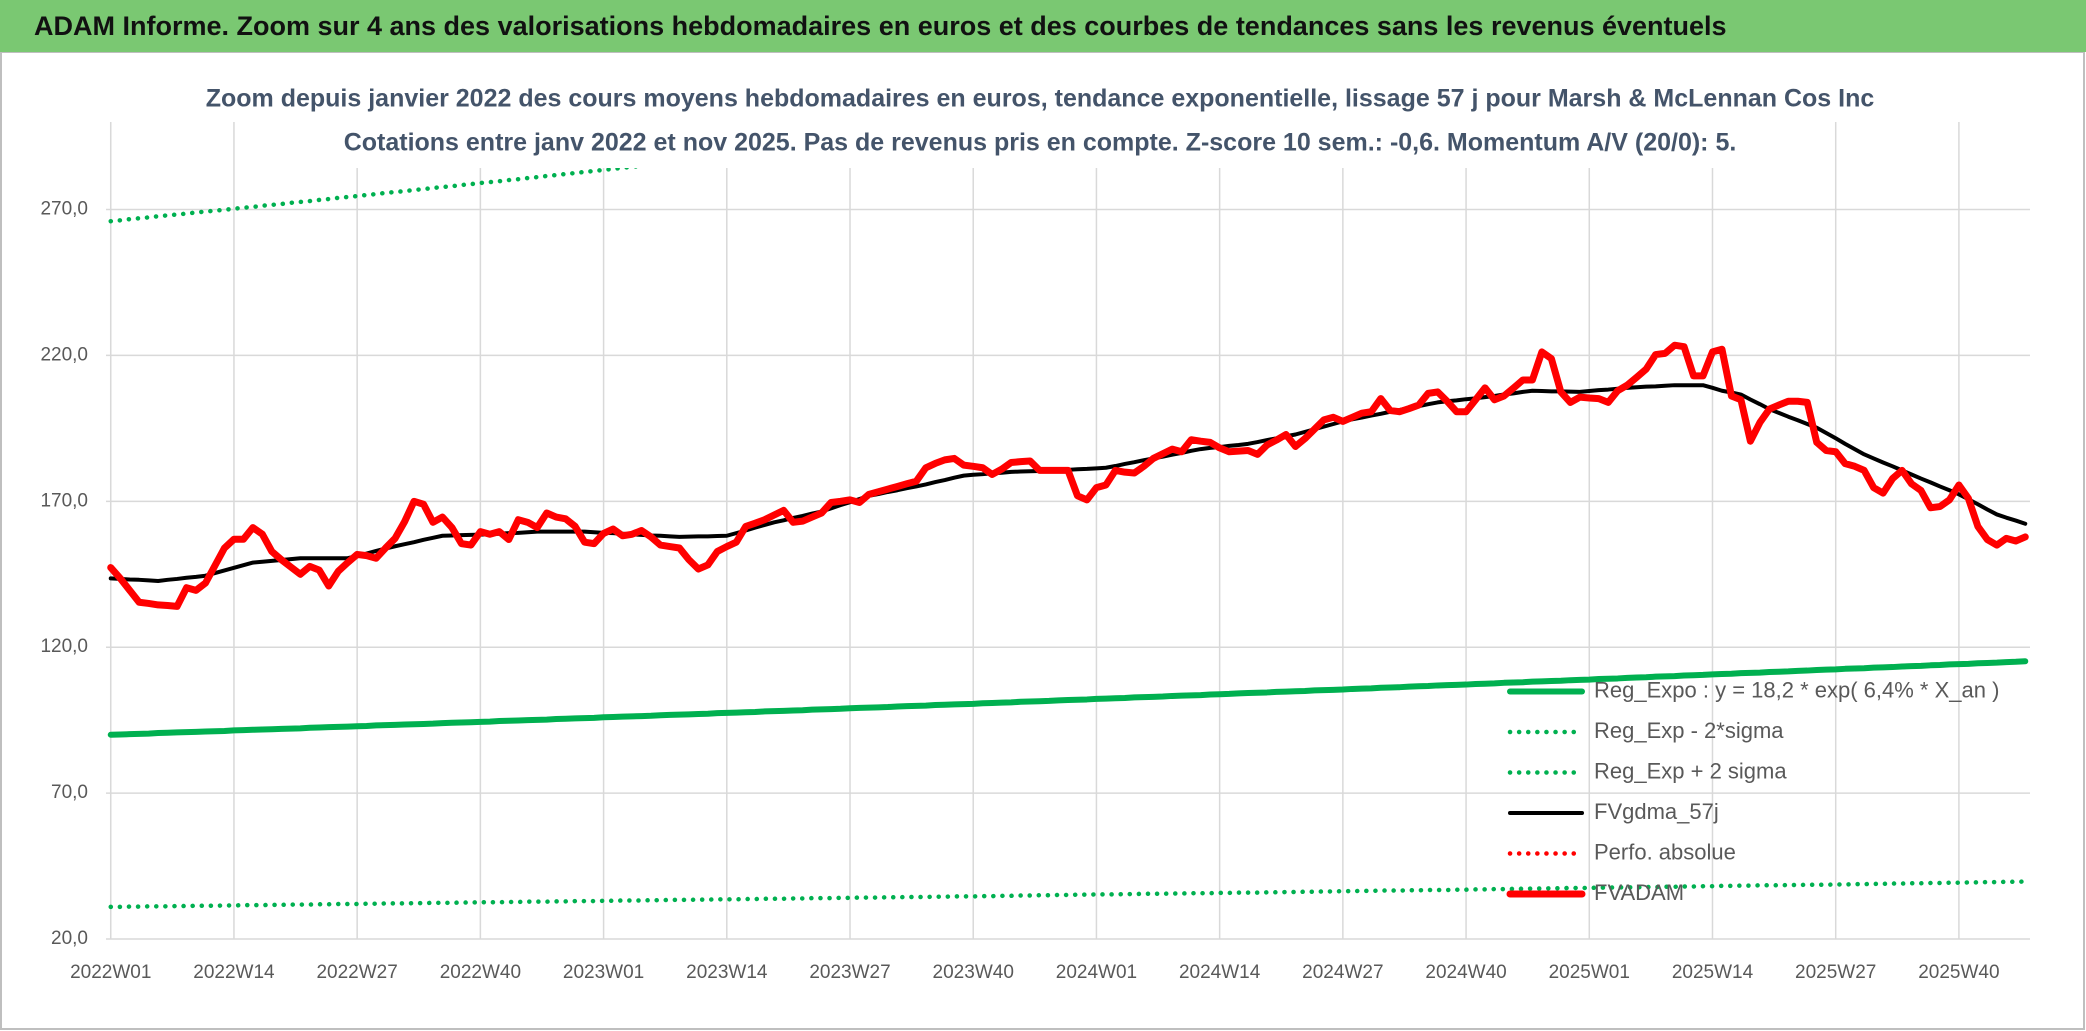 This screenshot has height=1031, width=2086. I want to click on title-box, so click(1038, 124).